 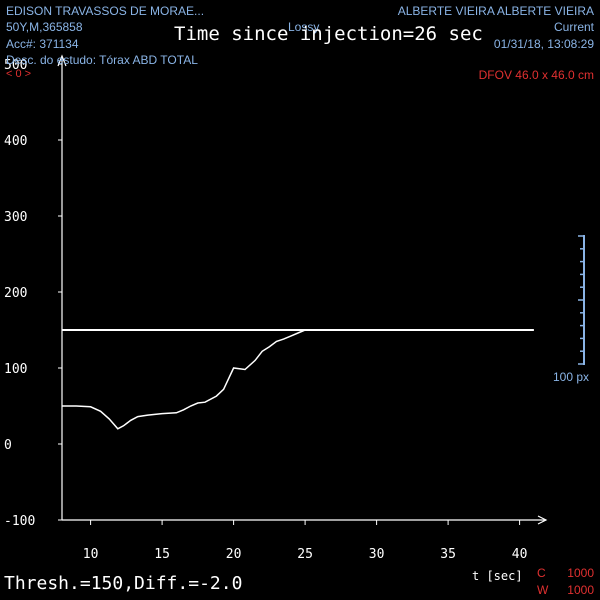 What do you see at coordinates (19, 521) in the screenshot?
I see `y-tick-label: -100` at bounding box center [19, 521].